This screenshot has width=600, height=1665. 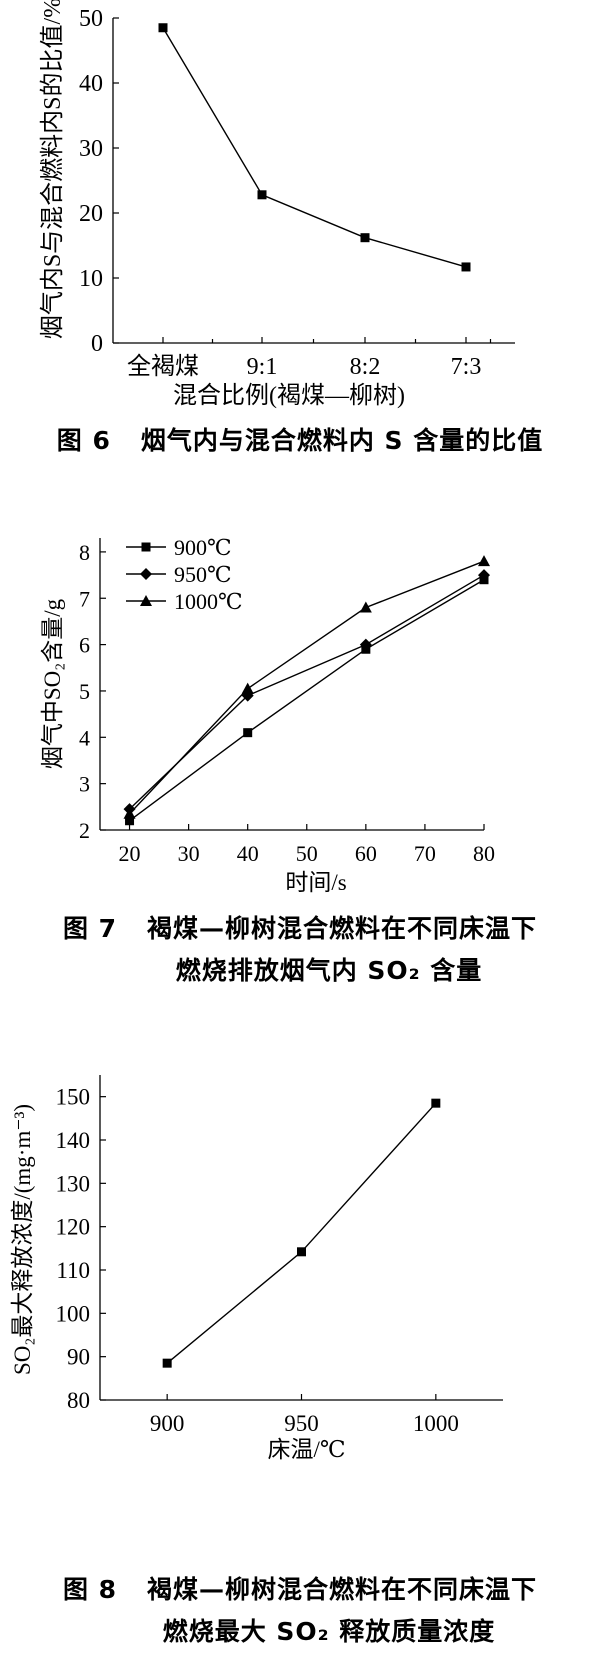 I want to click on x-tick-label: 1000, so click(x=436, y=1423).